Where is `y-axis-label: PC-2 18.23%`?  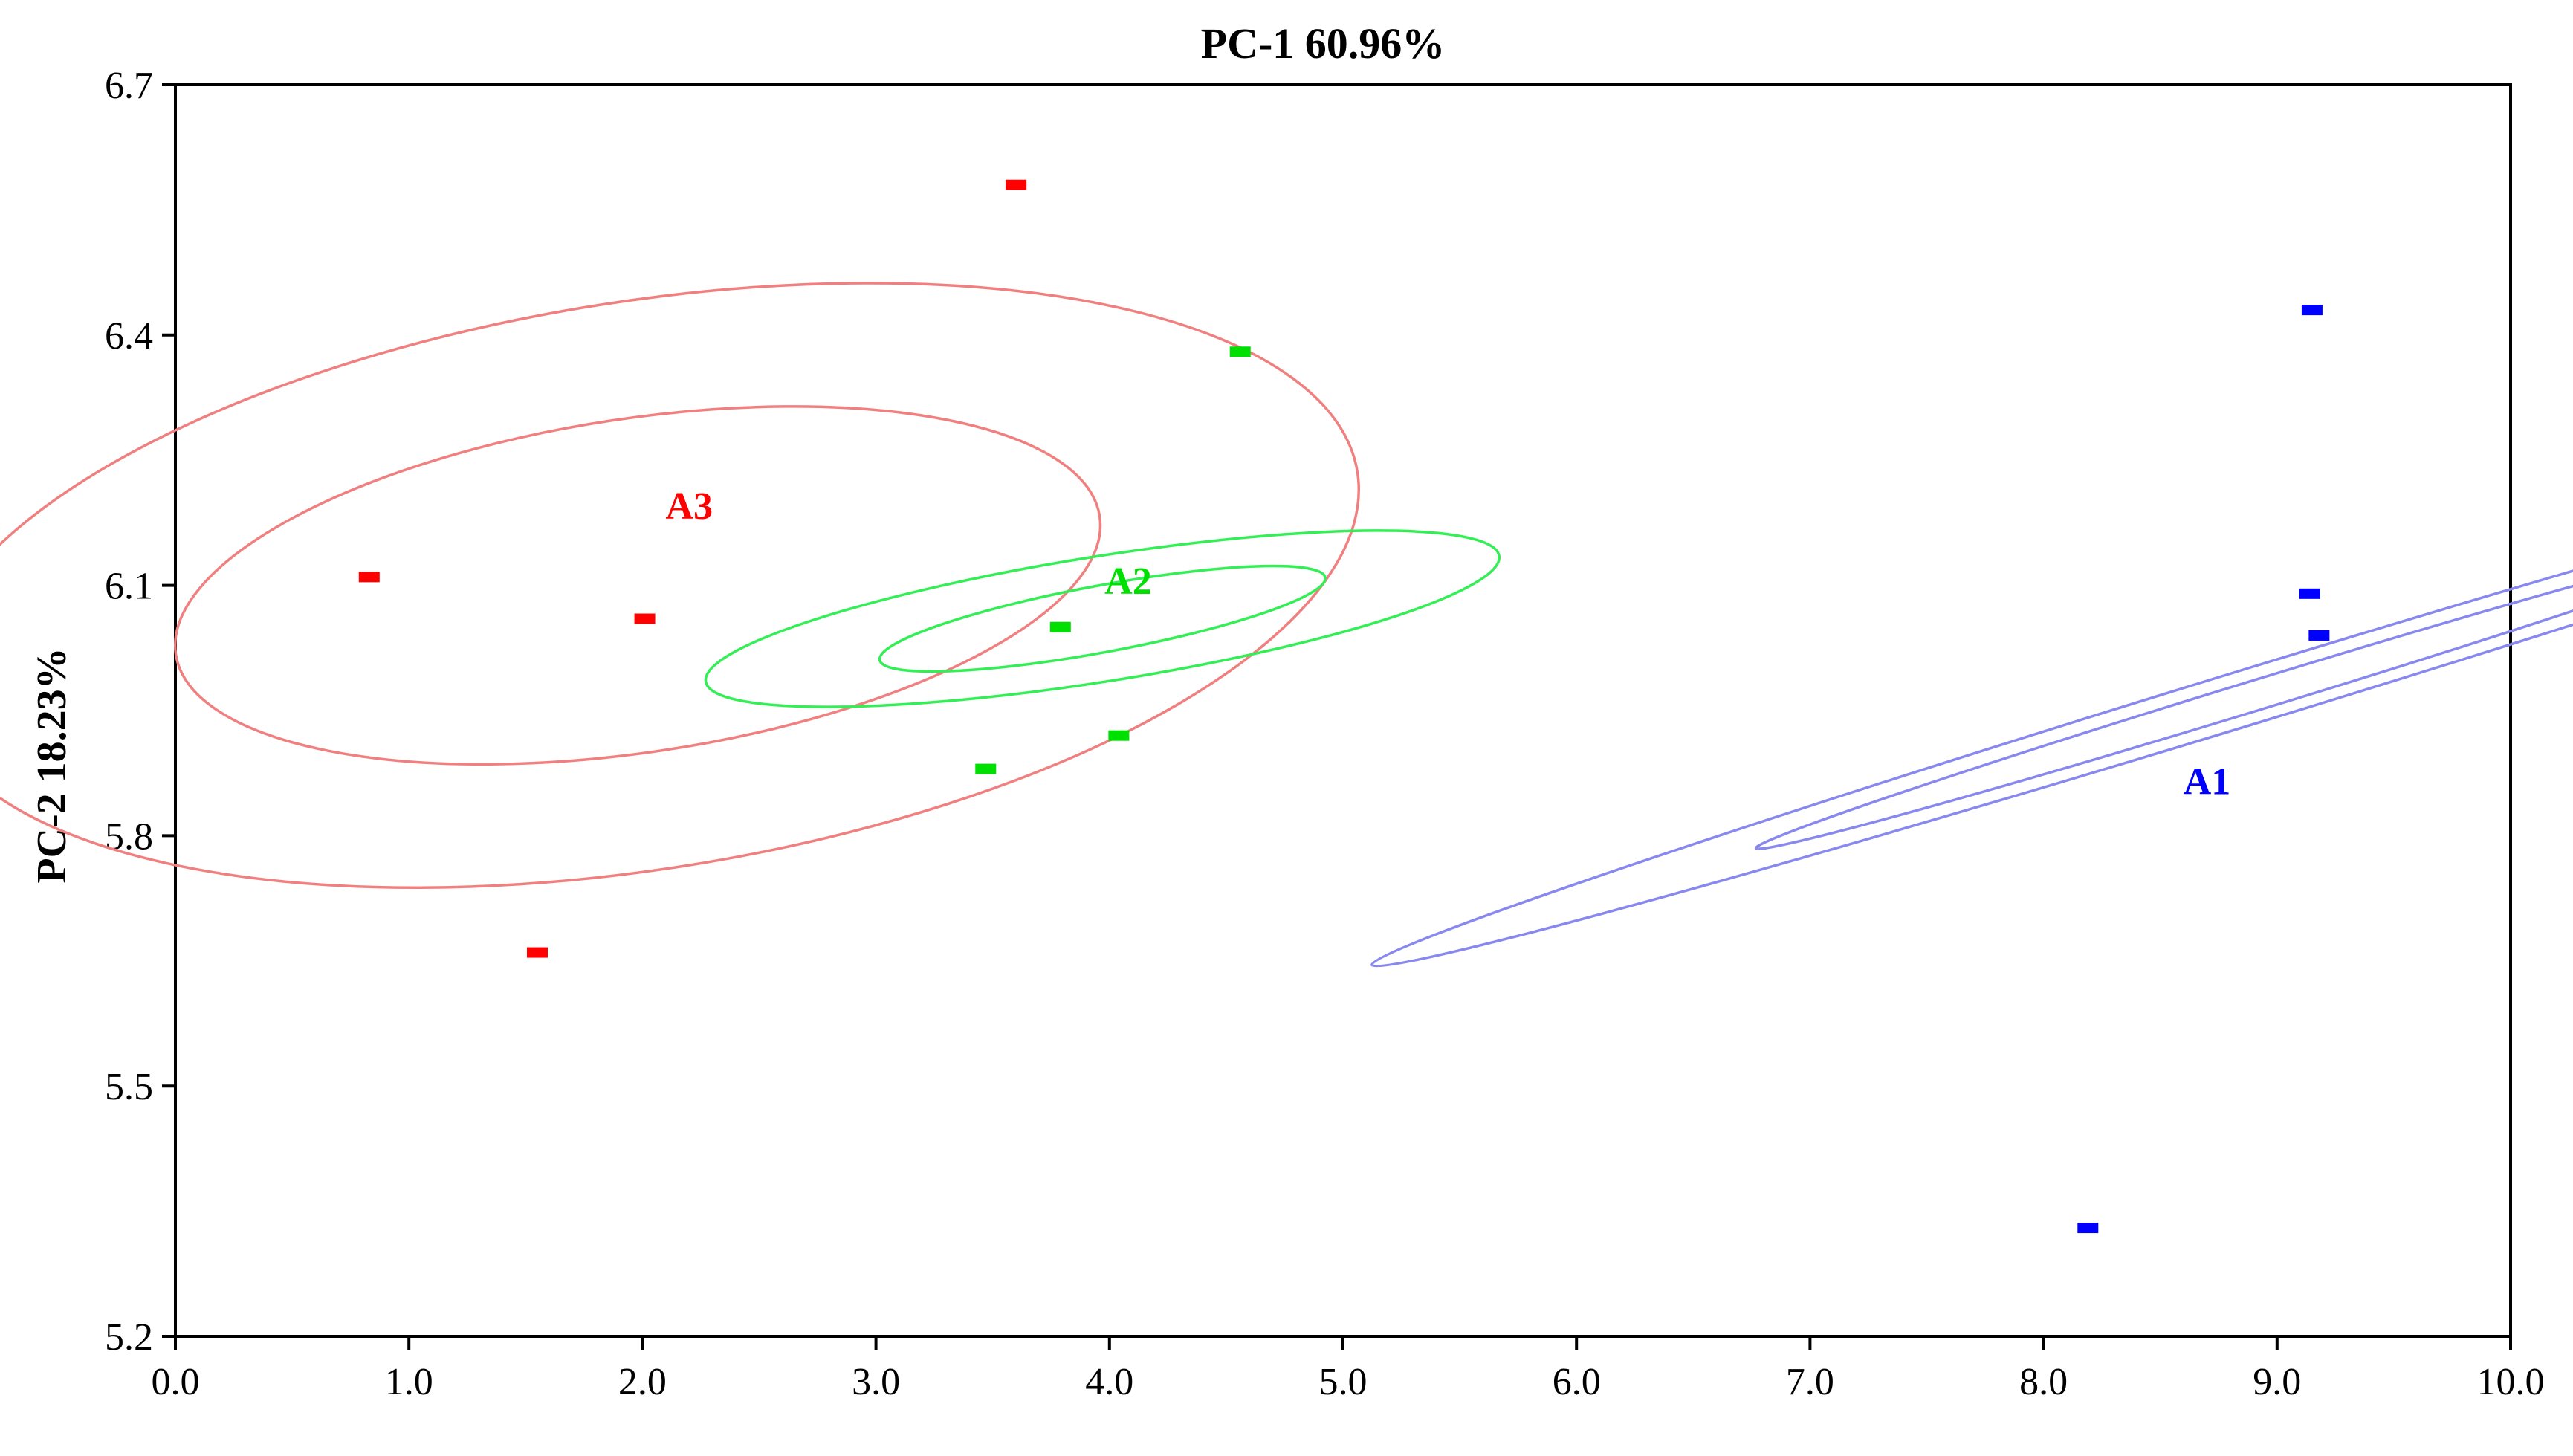
y-axis-label: PC-2 18.23% is located at coordinates (52, 765).